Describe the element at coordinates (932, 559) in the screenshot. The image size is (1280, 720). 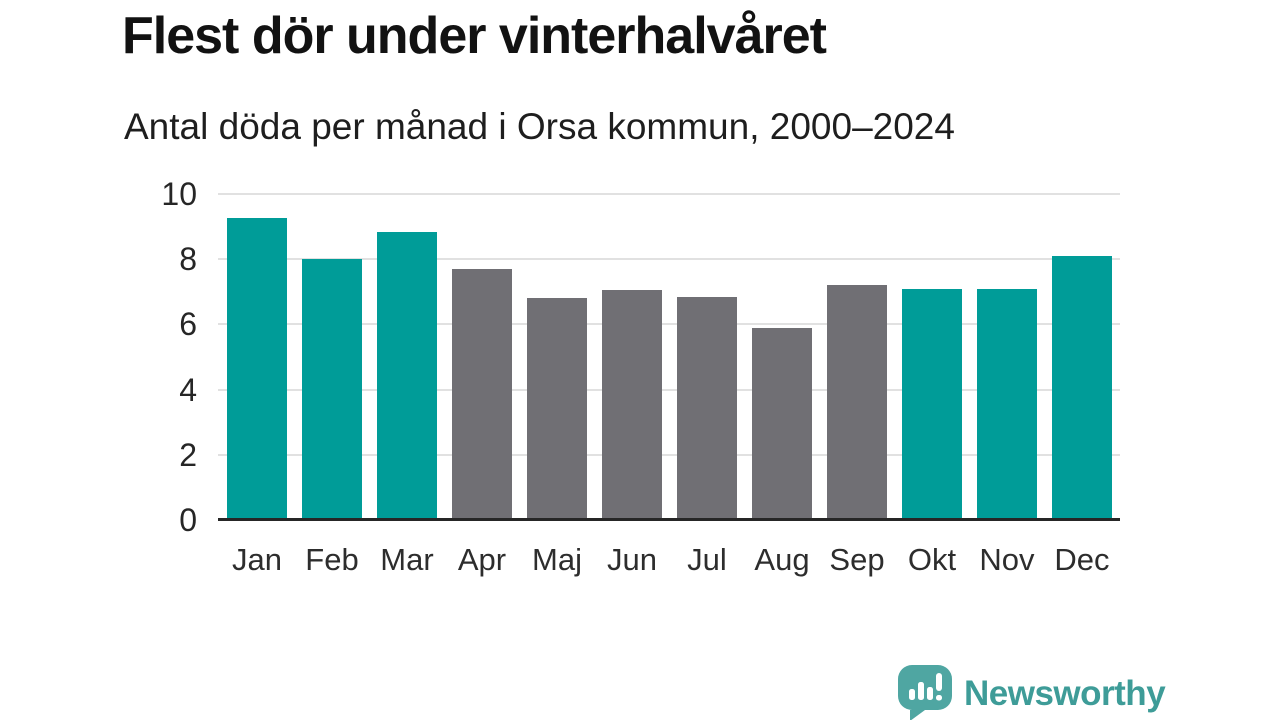
I see `x-tick-okt: Okt` at that location.